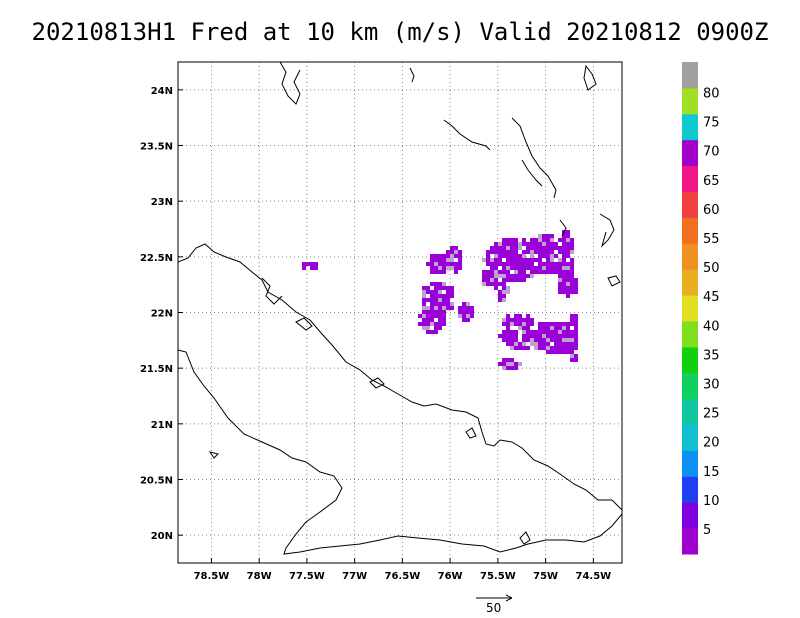 The height and width of the screenshot is (618, 800). Describe the element at coordinates (711, 181) in the screenshot. I see `colorbar-label: 65` at that location.